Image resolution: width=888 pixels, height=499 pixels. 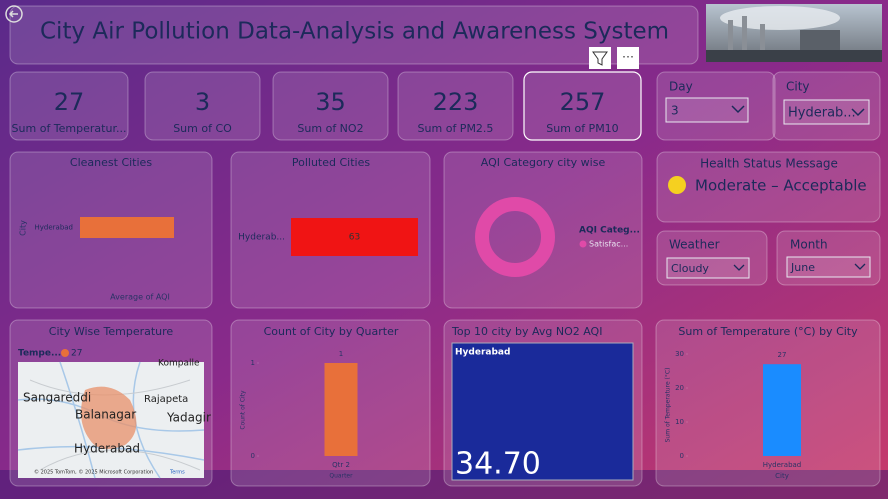 I want to click on kpi-value: 257, so click(x=583, y=102).